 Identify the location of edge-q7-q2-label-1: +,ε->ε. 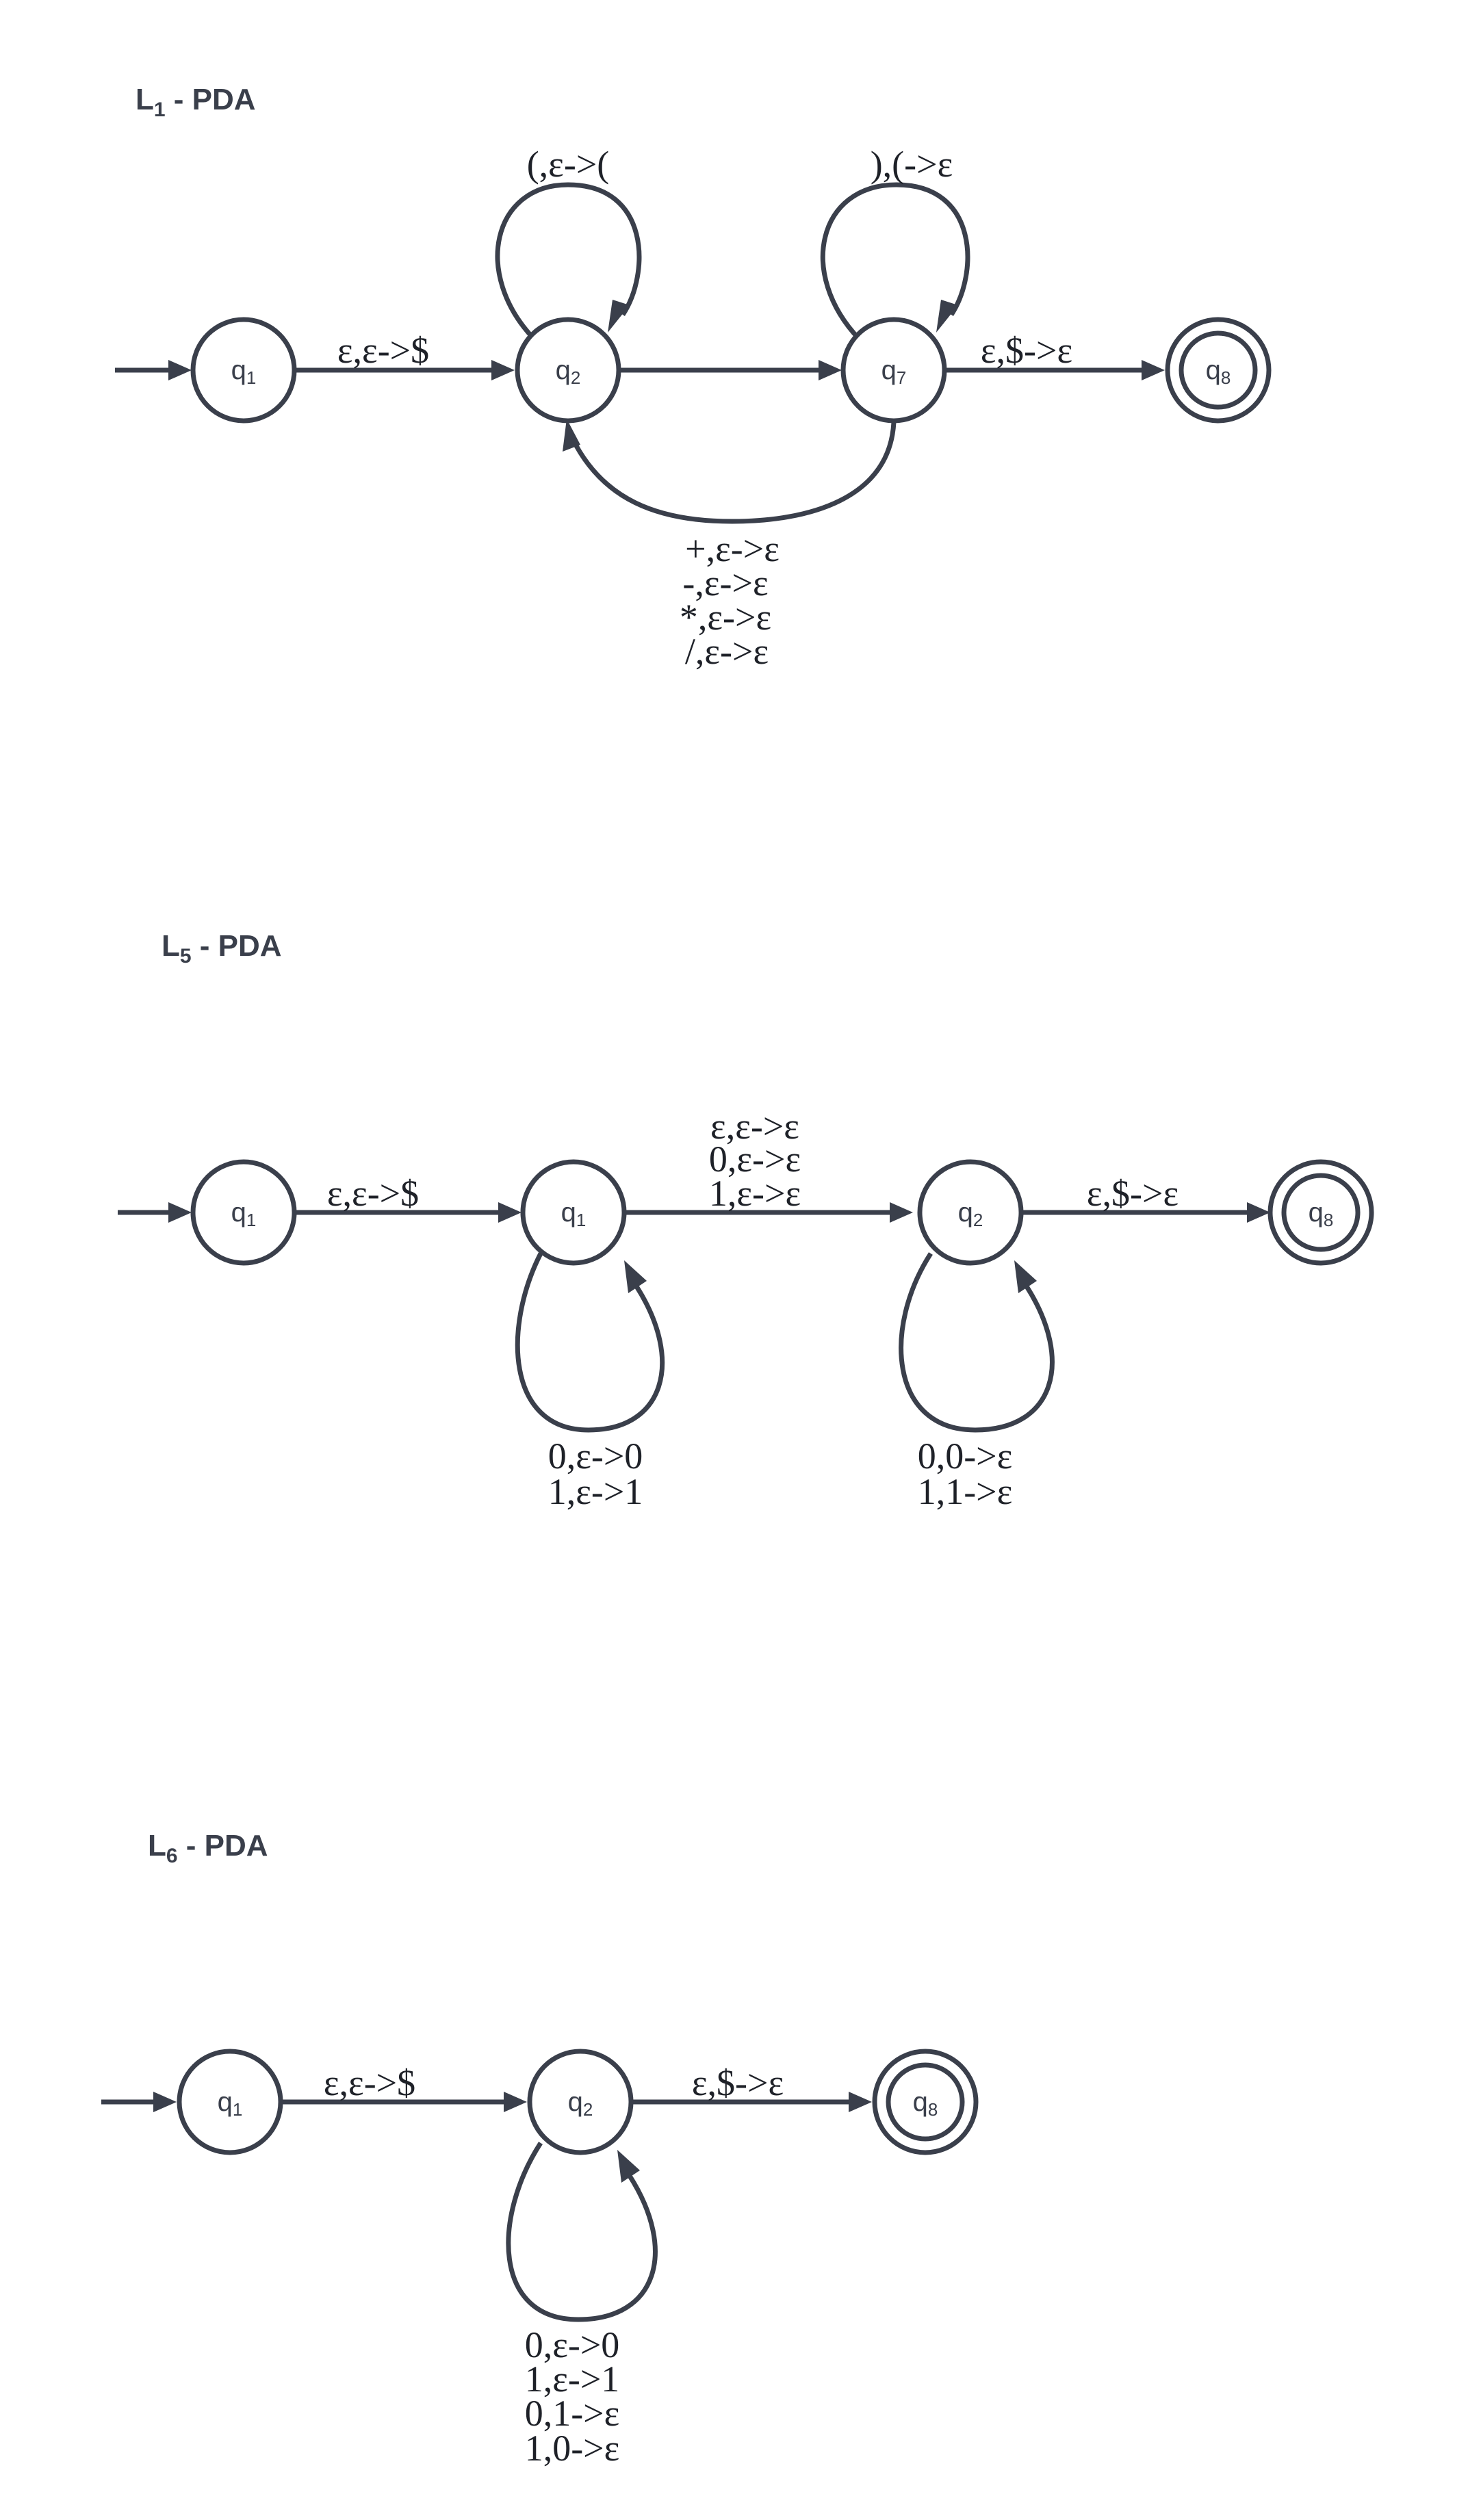
(732, 548).